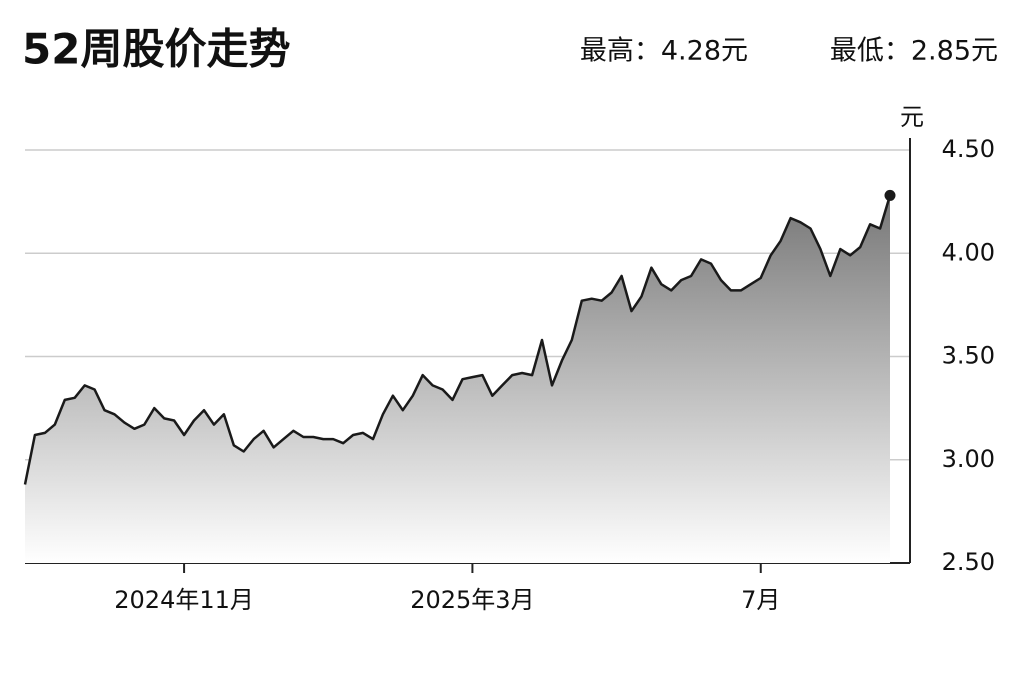  Describe the element at coordinates (472, 600) in the screenshot. I see `x-tick-label: 2025年3月` at that location.